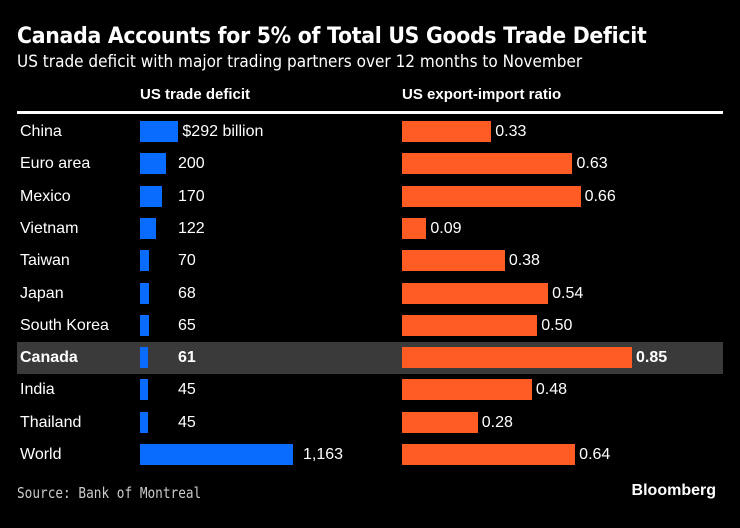  What do you see at coordinates (446, 228) in the screenshot?
I see `ratio-value-label: 0.09` at bounding box center [446, 228].